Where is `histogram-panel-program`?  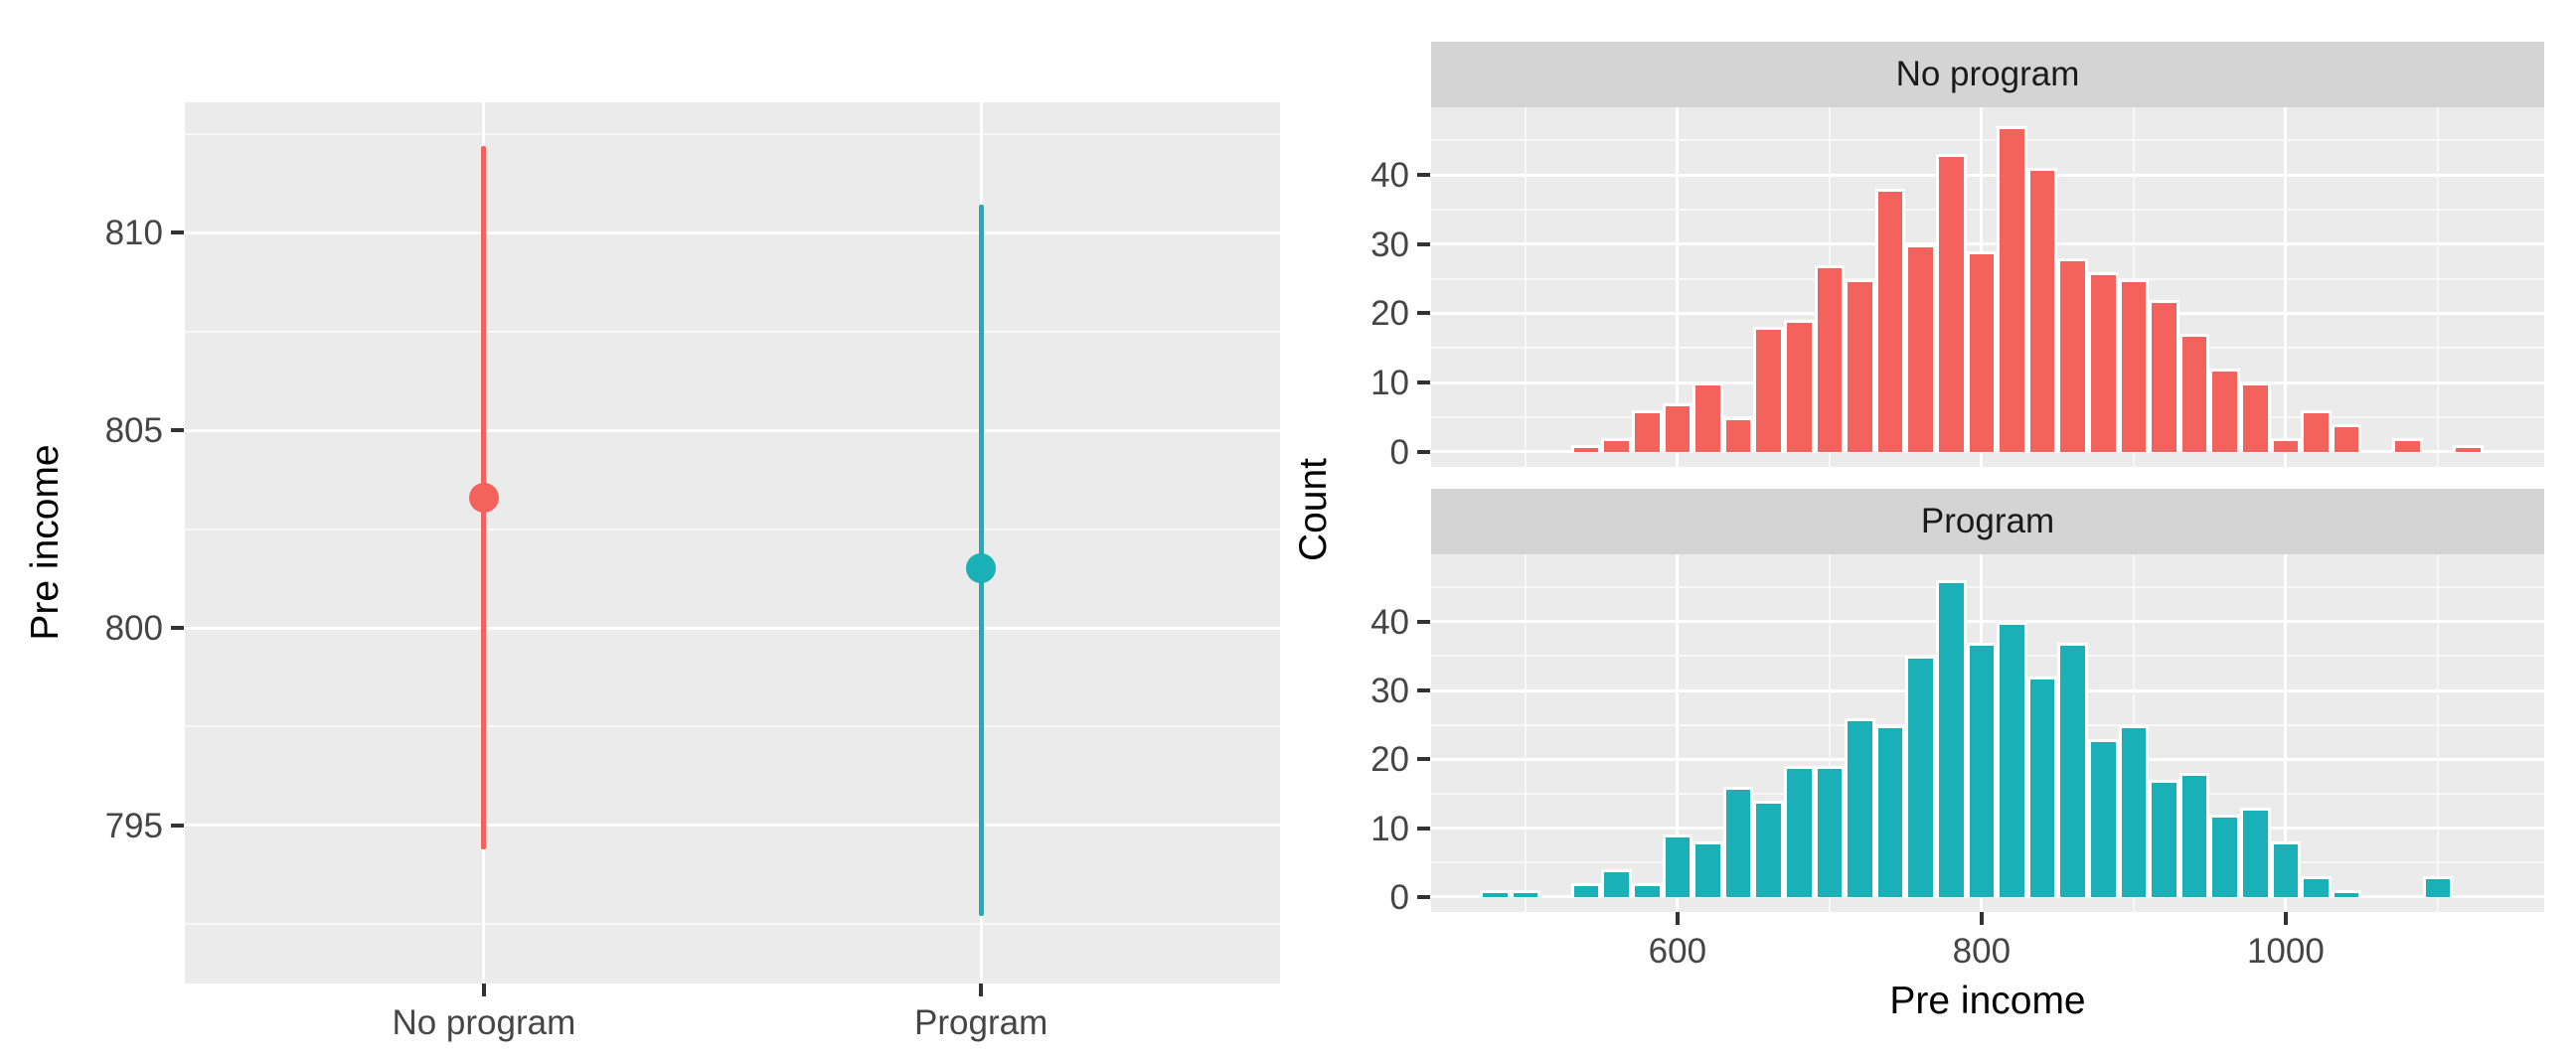
histogram-panel-program is located at coordinates (1987, 733).